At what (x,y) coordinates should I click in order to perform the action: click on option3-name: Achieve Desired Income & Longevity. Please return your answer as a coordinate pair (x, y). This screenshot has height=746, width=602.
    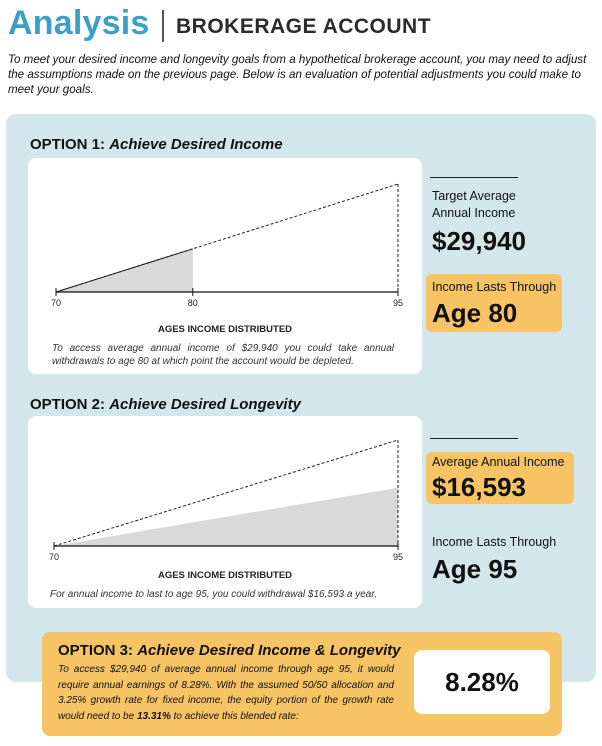
    Looking at the image, I should click on (269, 650).